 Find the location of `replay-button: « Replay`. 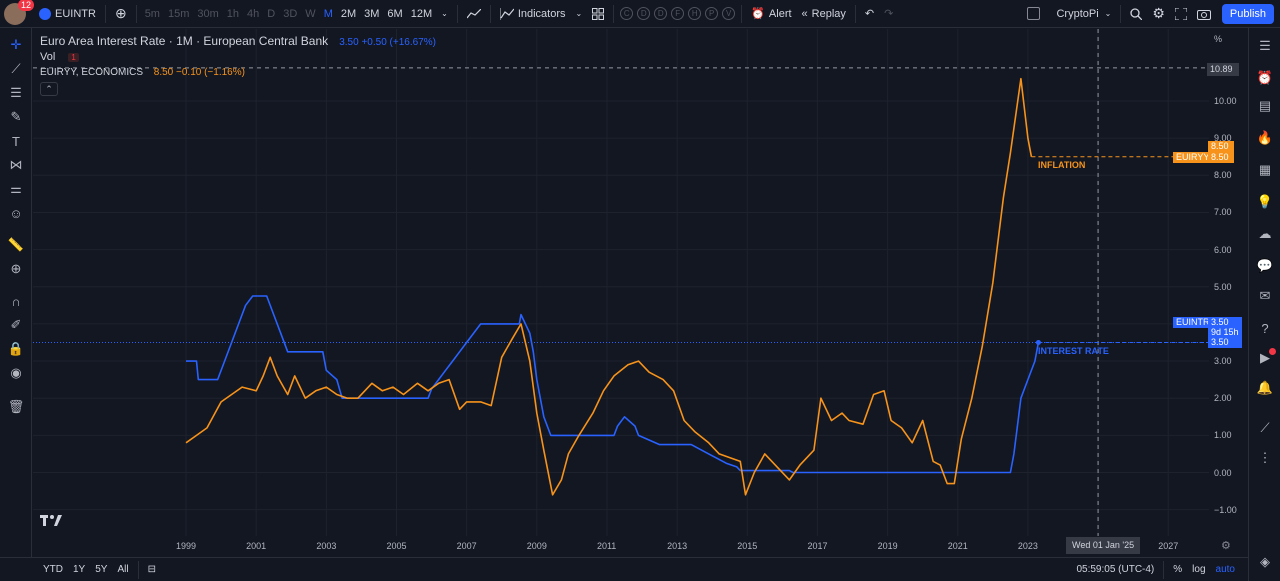

replay-button: « Replay is located at coordinates (824, 14).